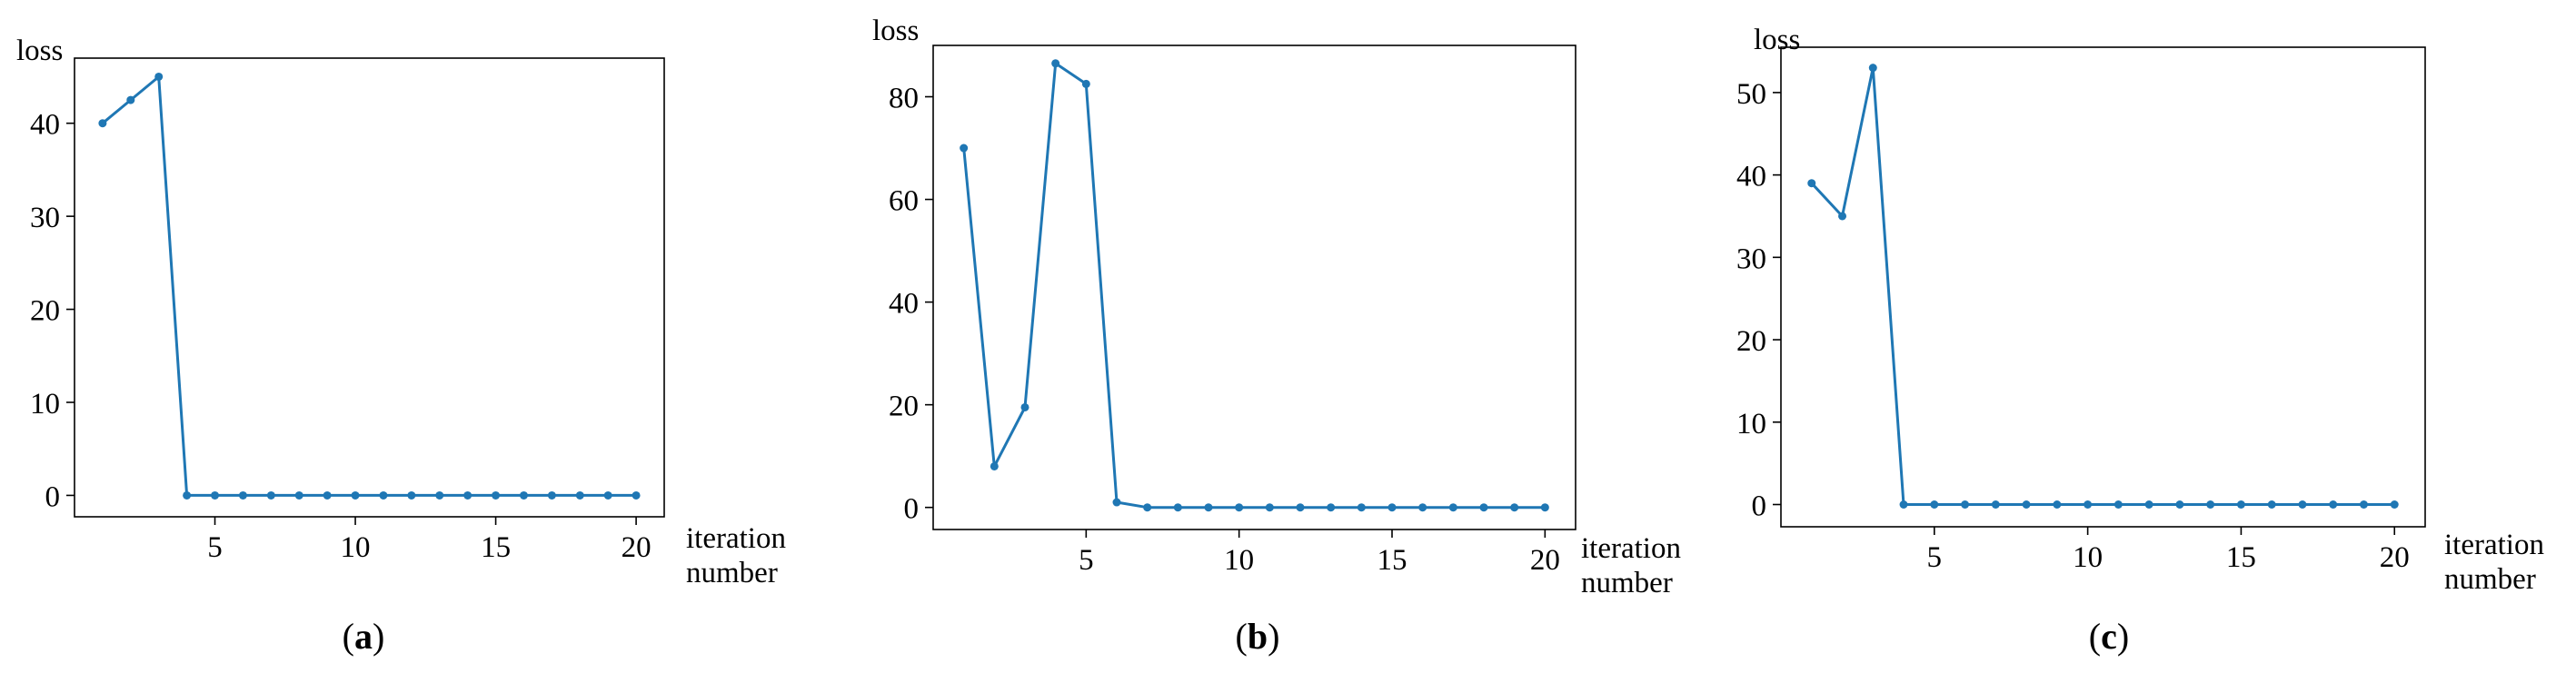  I want to click on chart-a-x-tick-label: 10, so click(356, 548).